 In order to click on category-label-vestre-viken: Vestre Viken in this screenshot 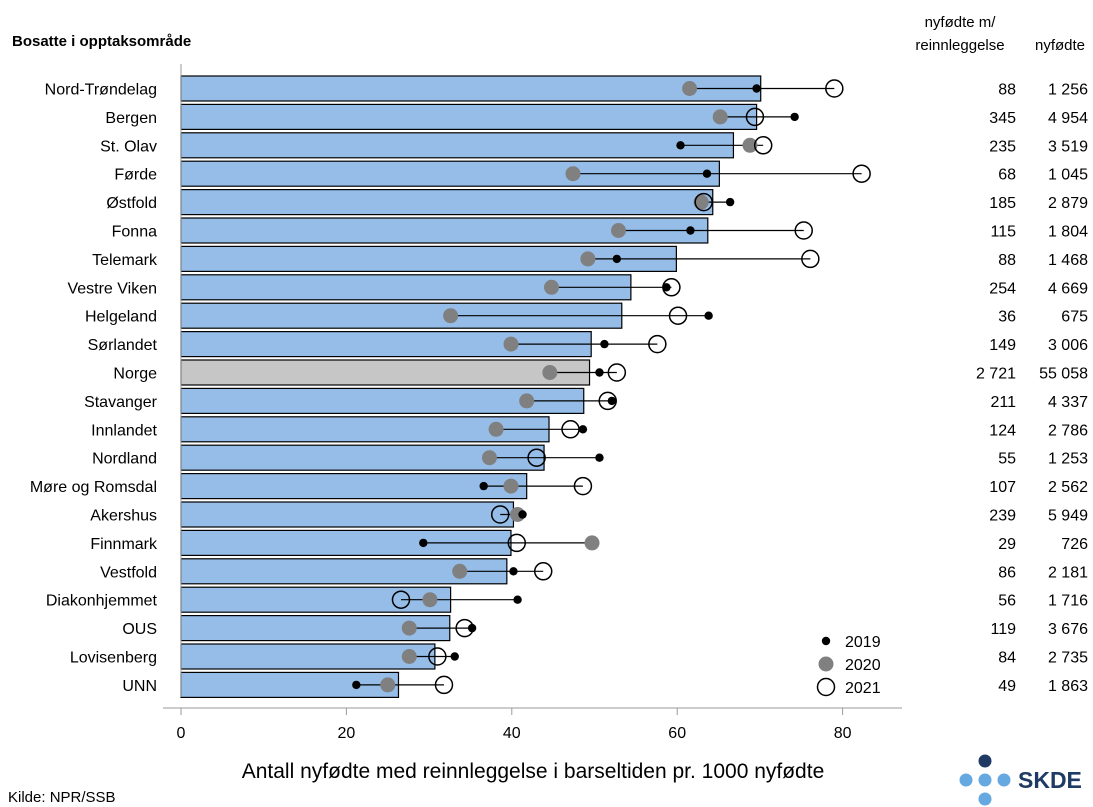, I will do `click(112, 288)`.